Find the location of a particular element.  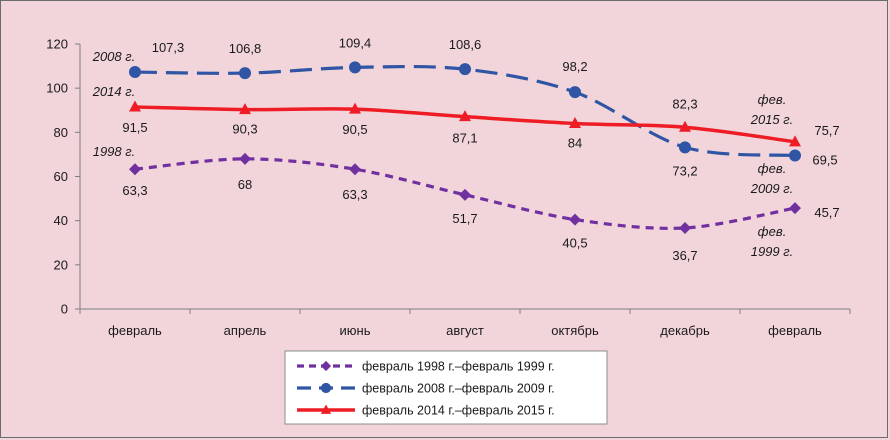

y-tick-label: 20 is located at coordinates (61, 264).